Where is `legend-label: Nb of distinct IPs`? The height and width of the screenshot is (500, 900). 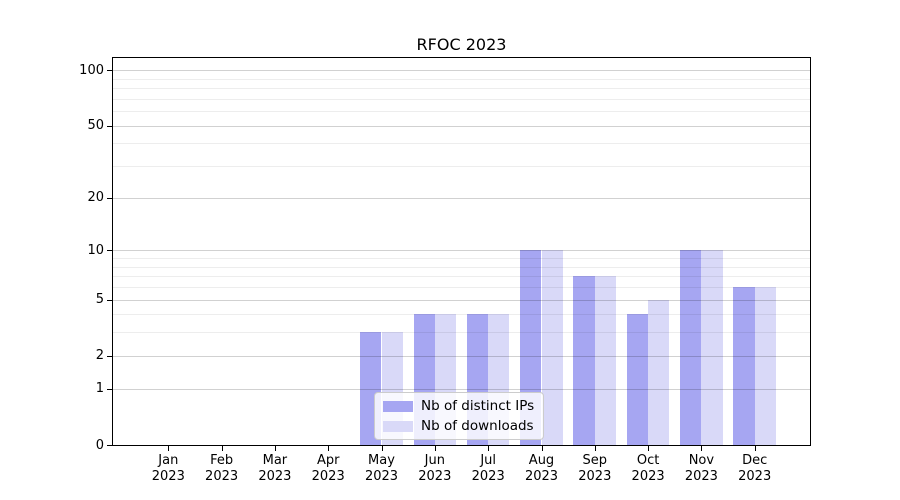
legend-label: Nb of distinct IPs is located at coordinates (478, 406).